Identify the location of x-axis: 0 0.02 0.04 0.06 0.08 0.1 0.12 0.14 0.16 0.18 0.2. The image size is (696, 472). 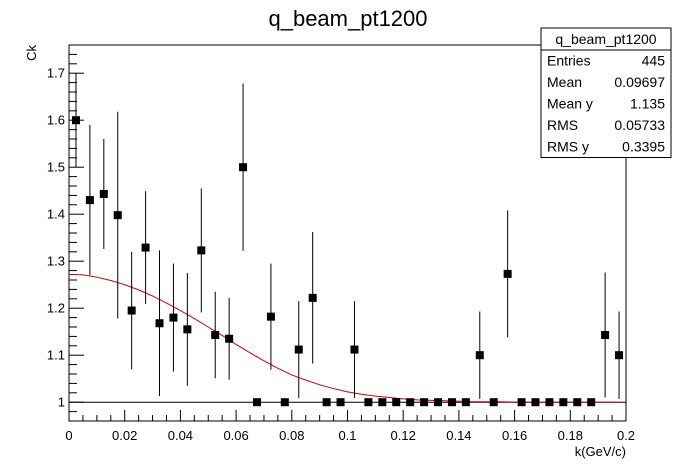
(350, 426).